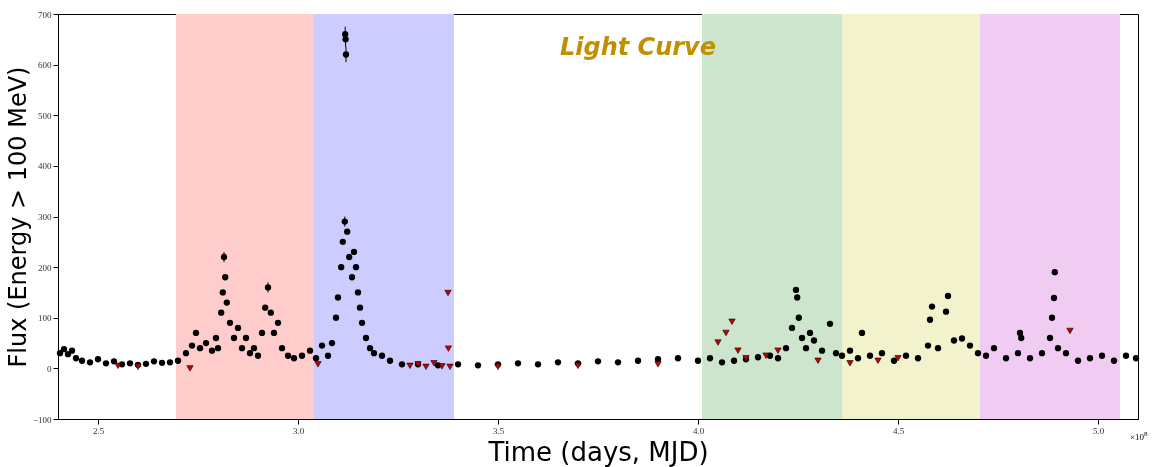  I want to click on y-tick-label: 0, so click(49, 368).